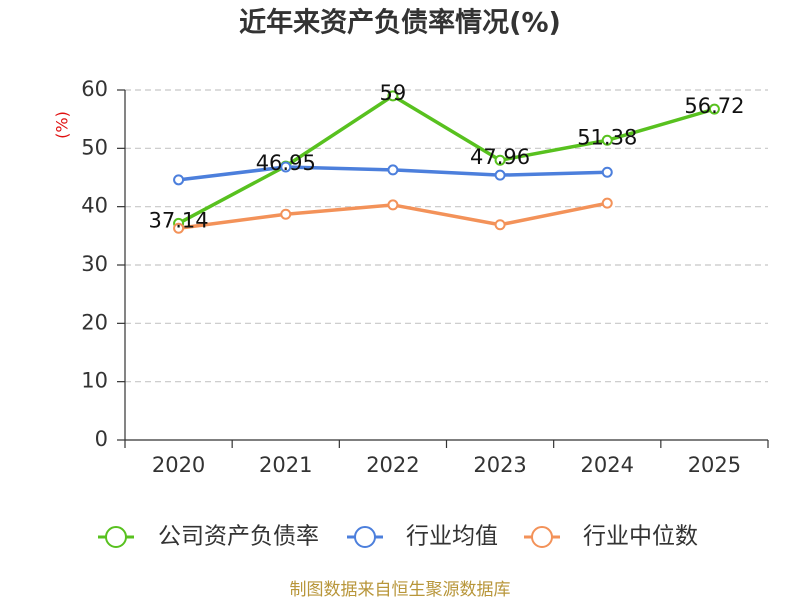 The width and height of the screenshot is (800, 600). Describe the element at coordinates (400, 23) in the screenshot. I see `chart-title: 近年来资产负债率情况(%)` at that location.